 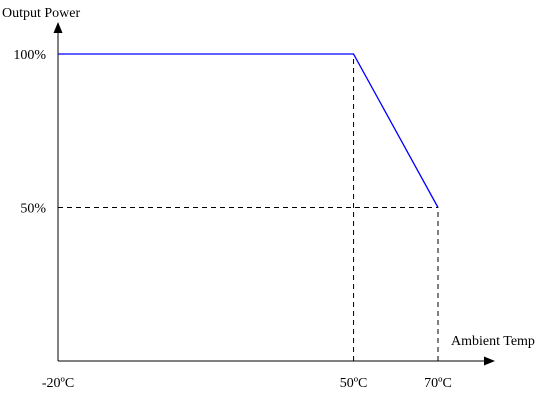 What do you see at coordinates (247, 383) in the screenshot?
I see `x-tick-labels: -20ºC 50ºC 70ºC` at bounding box center [247, 383].